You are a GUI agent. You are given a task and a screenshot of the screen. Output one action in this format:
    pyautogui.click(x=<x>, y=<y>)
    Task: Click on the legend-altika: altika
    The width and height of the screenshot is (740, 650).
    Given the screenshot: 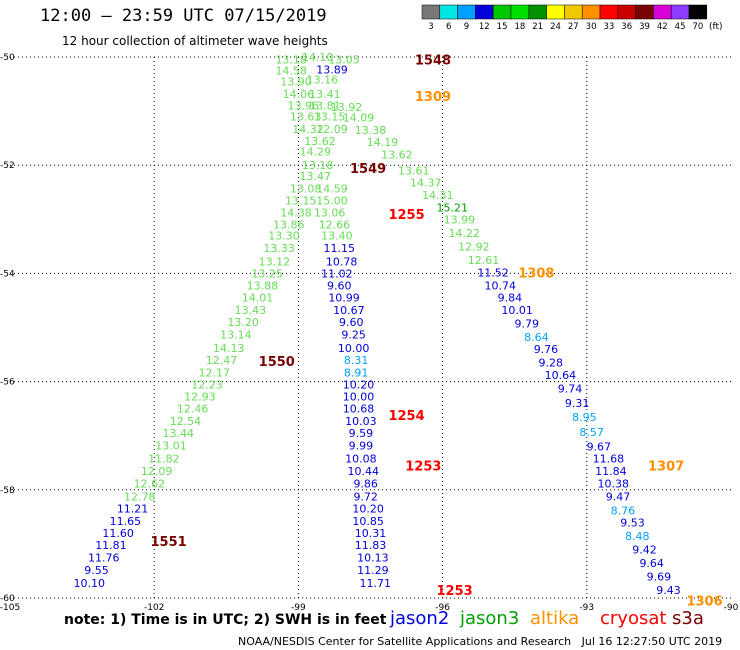 What is the action you would take?
    pyautogui.click(x=555, y=618)
    